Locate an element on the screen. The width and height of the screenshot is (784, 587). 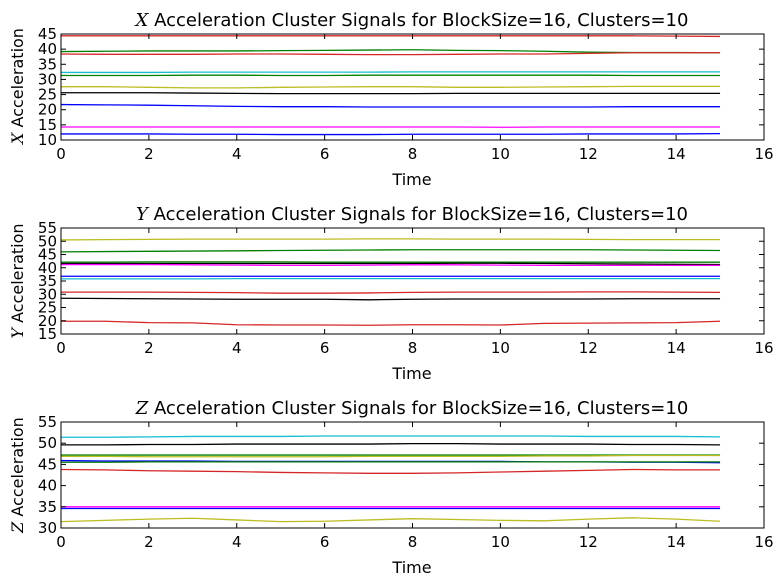
subplot-x-ytick-label: 35 is located at coordinates (47, 64).